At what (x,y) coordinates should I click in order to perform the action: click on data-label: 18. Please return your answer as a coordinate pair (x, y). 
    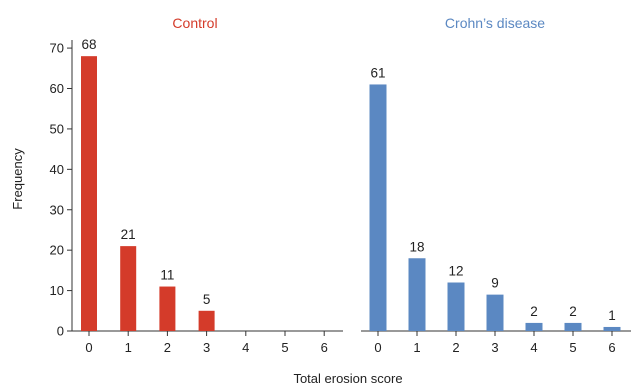
    Looking at the image, I should click on (416, 246).